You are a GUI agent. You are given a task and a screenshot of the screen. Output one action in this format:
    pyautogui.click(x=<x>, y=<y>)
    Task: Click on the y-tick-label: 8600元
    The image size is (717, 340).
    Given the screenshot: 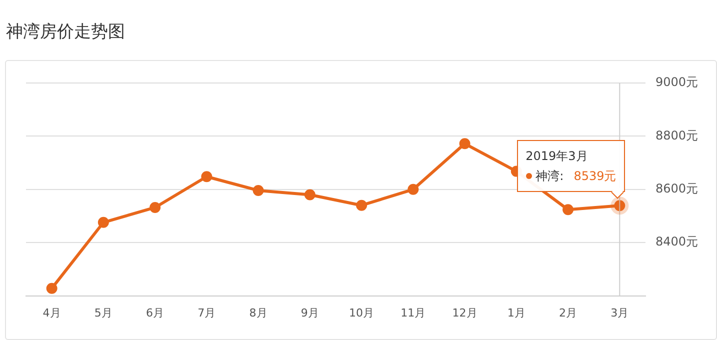 What is the action you would take?
    pyautogui.click(x=676, y=189)
    